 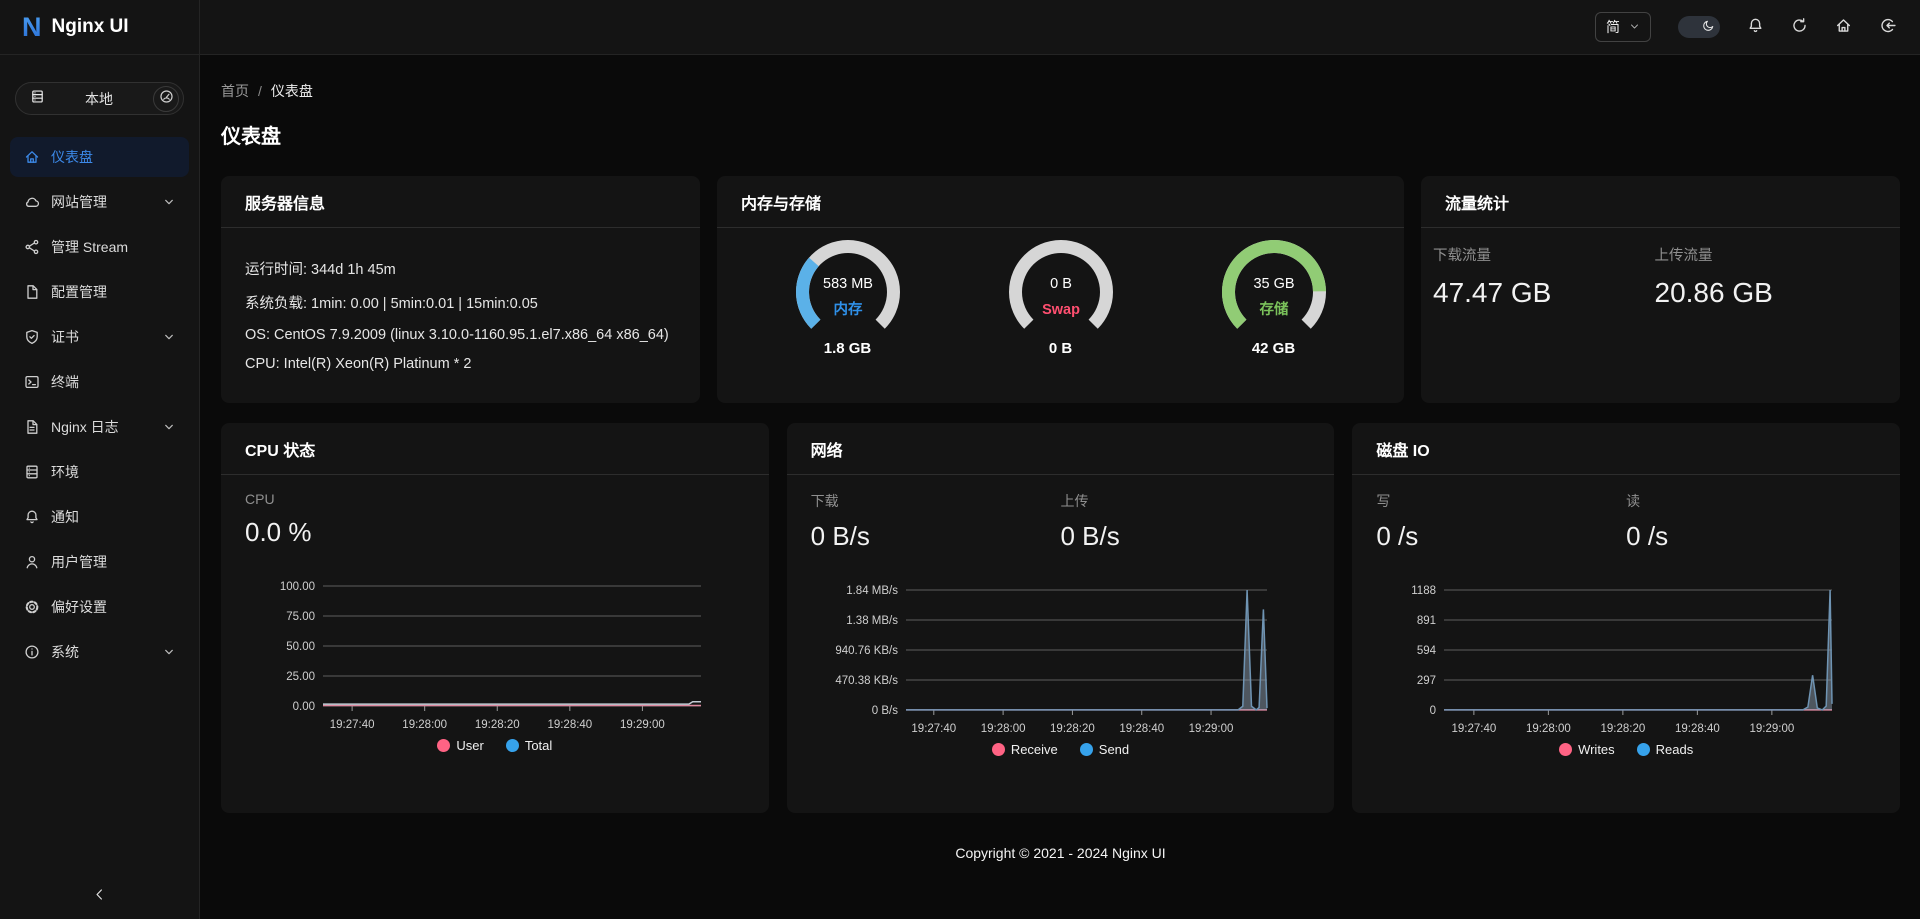 What do you see at coordinates (99, 517) in the screenshot?
I see `sidebar-item-notifications: 通知` at bounding box center [99, 517].